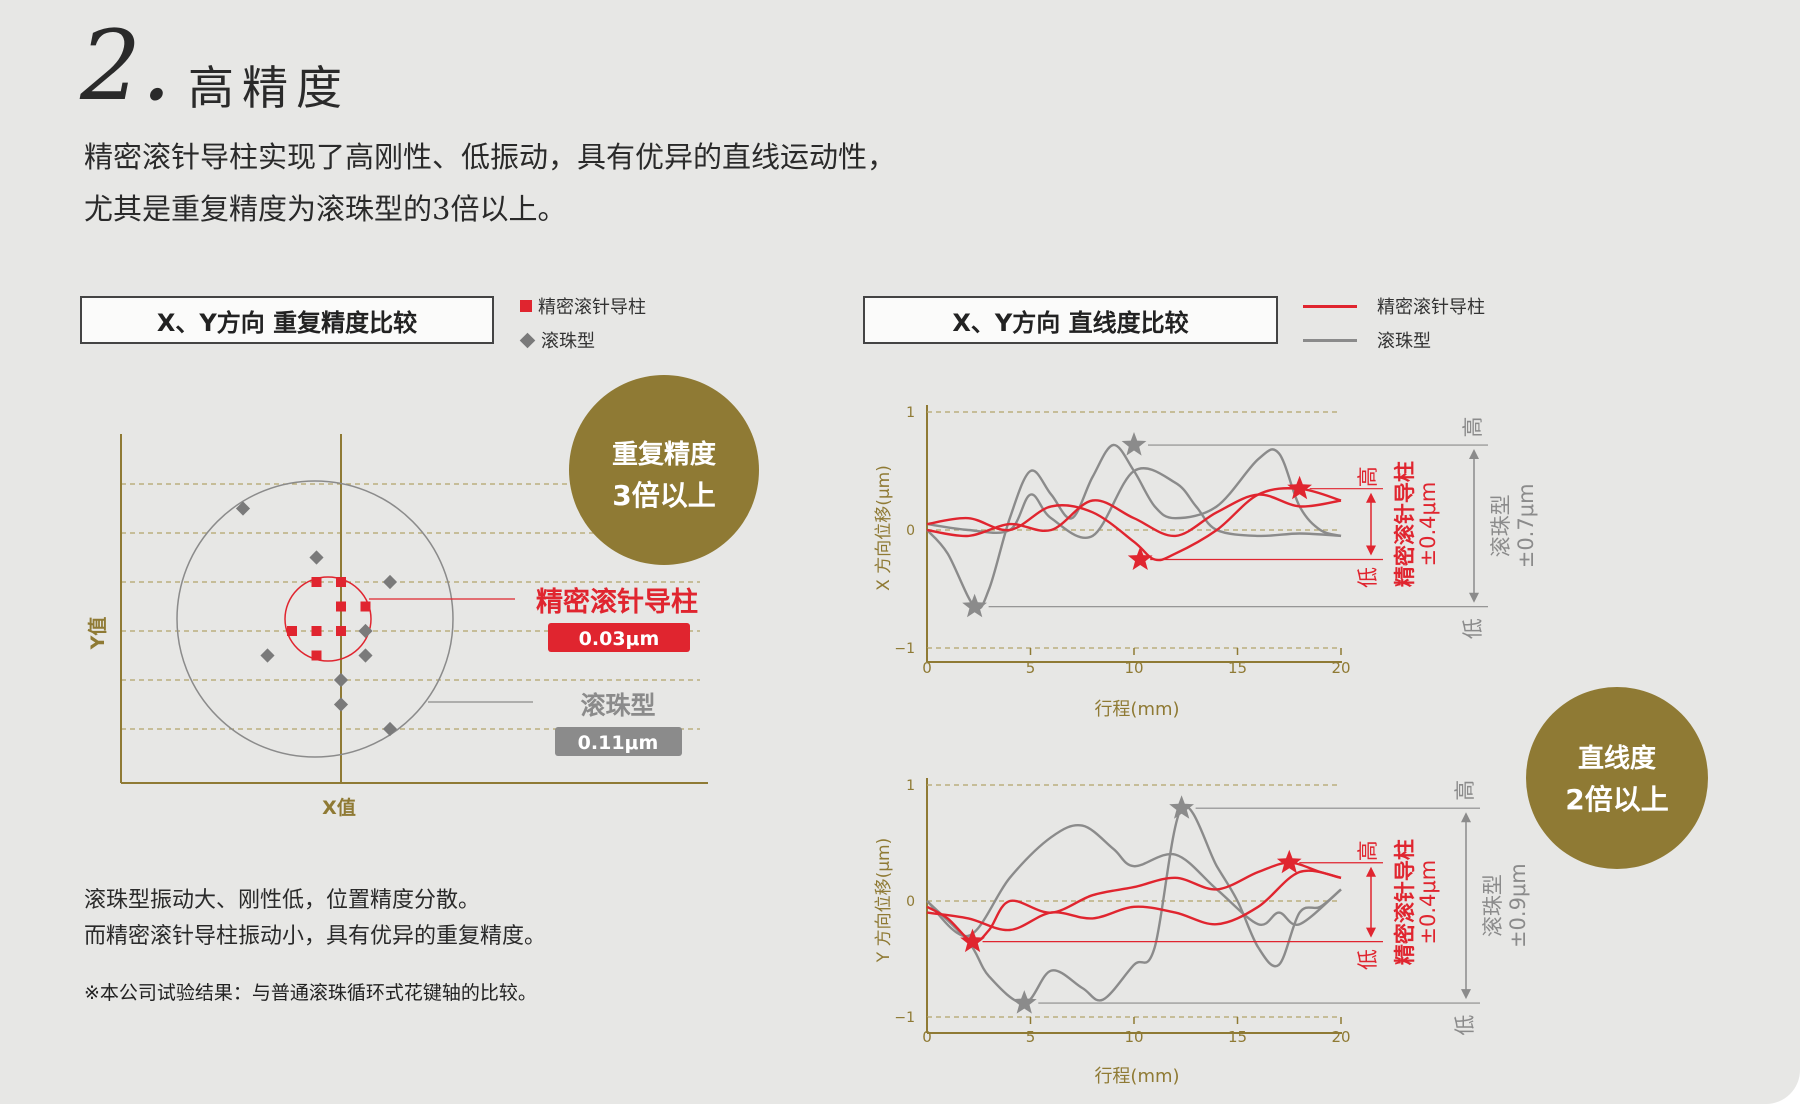 This screenshot has width=1800, height=1104. I want to click on red-square-icon, so click(526, 306).